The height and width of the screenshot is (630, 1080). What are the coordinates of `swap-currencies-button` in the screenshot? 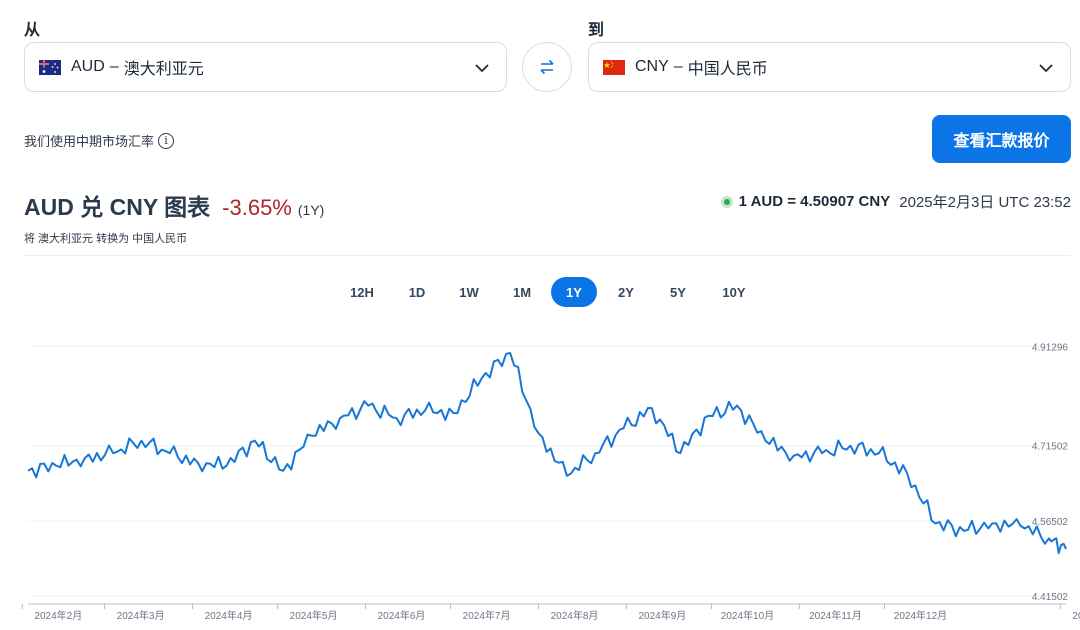 It's located at (547, 67).